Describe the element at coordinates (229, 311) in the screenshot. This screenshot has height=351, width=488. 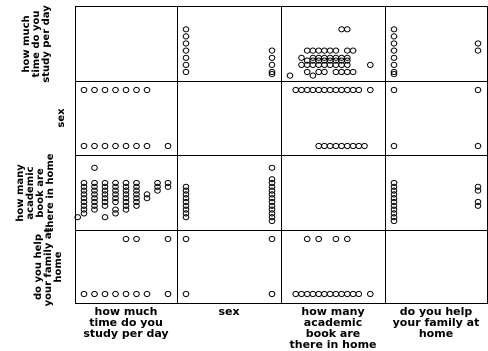
I see `column-label-1: sex` at that location.